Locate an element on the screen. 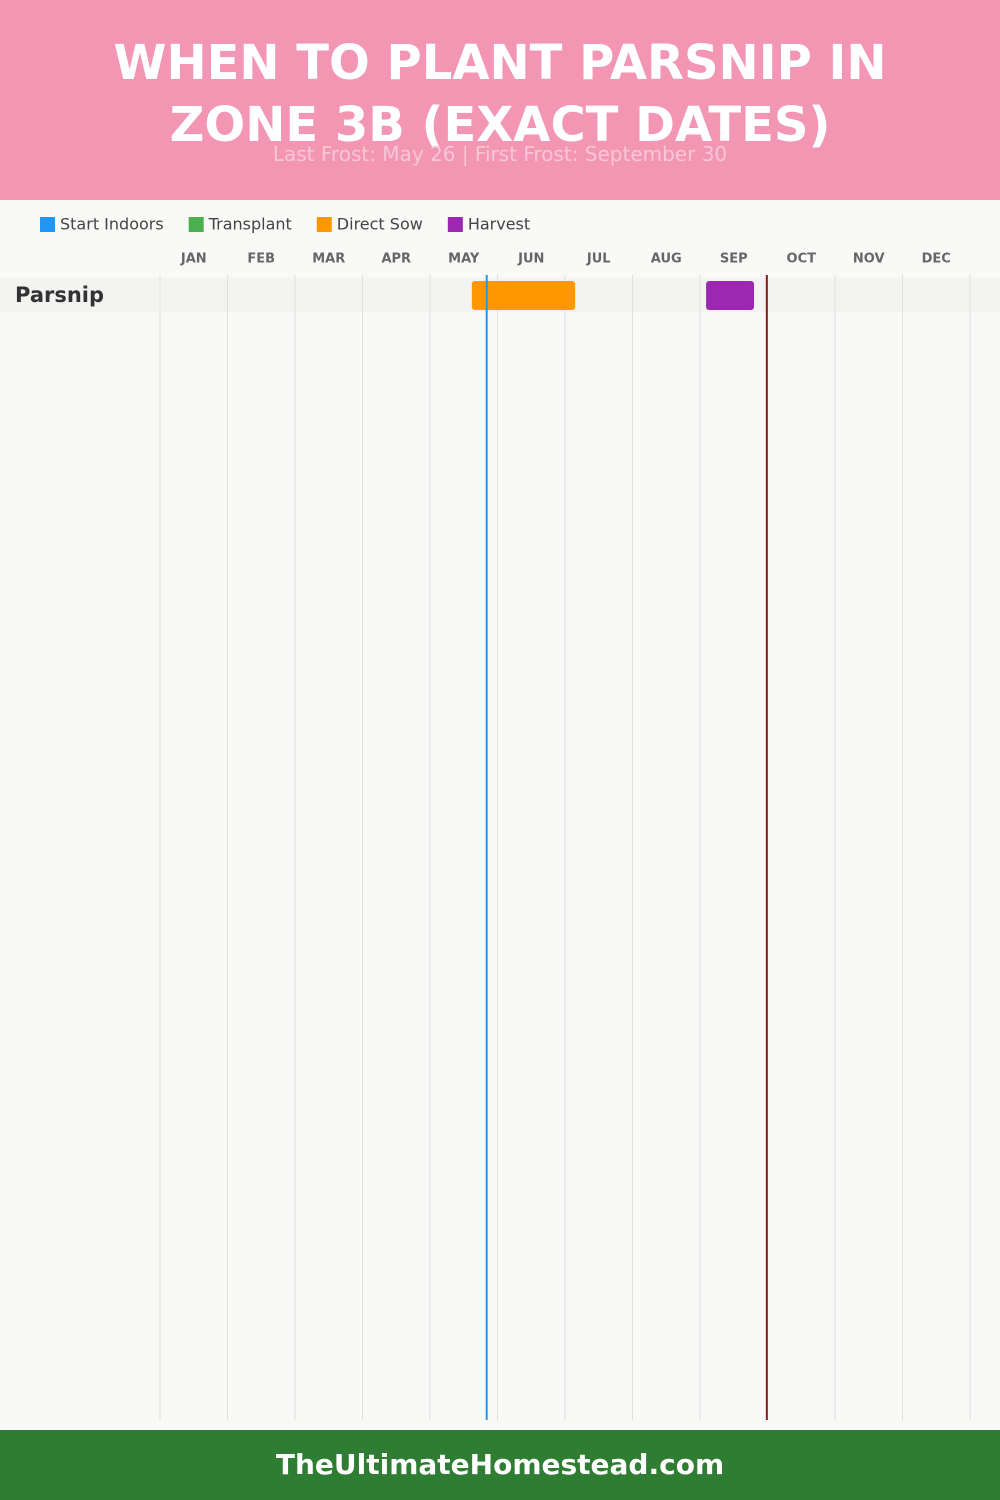  month-label: AUG is located at coordinates (666, 259).